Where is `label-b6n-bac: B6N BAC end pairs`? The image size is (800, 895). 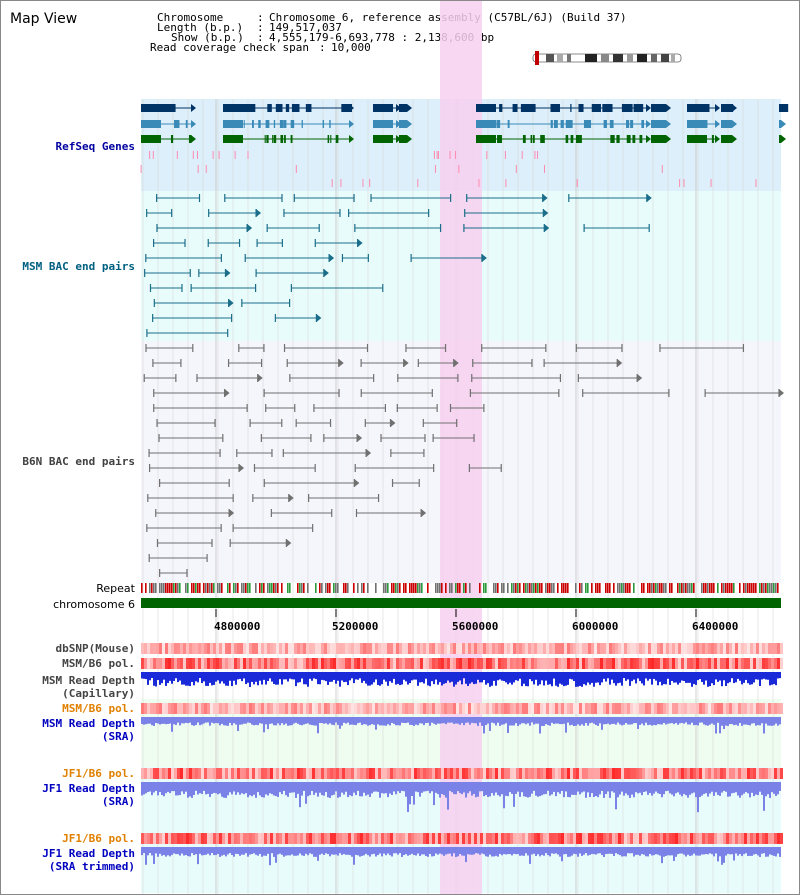
label-b6n-bac: B6N BAC end pairs is located at coordinates (78, 461).